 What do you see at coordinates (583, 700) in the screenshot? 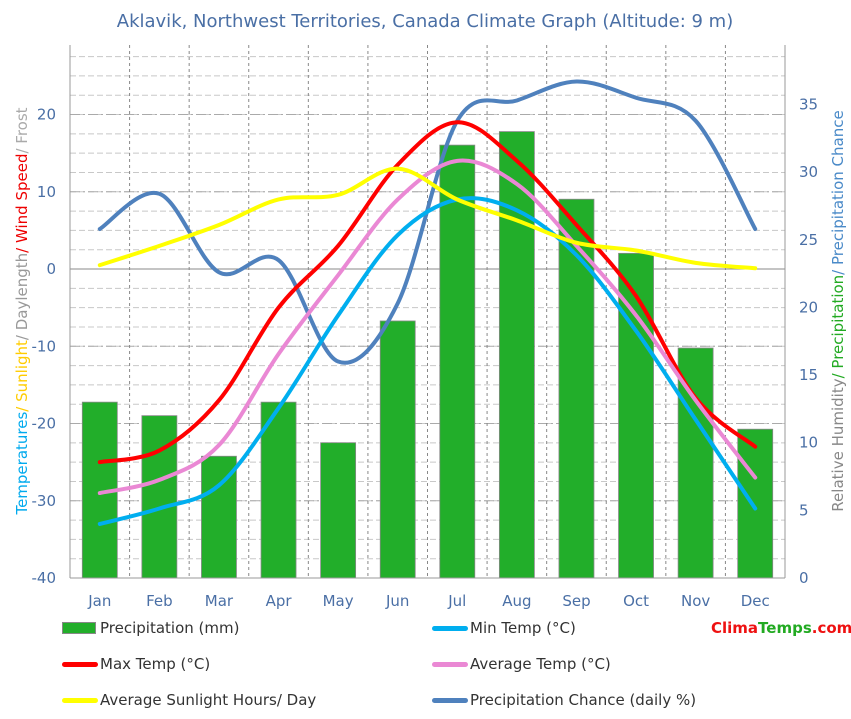
I see `legend-label: Precipitation Chance (daily %)` at bounding box center [583, 700].